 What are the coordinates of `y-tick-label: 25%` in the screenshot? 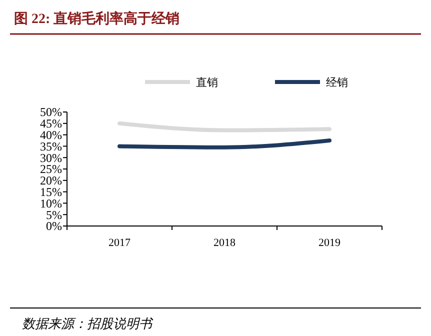 It's located at (51, 169).